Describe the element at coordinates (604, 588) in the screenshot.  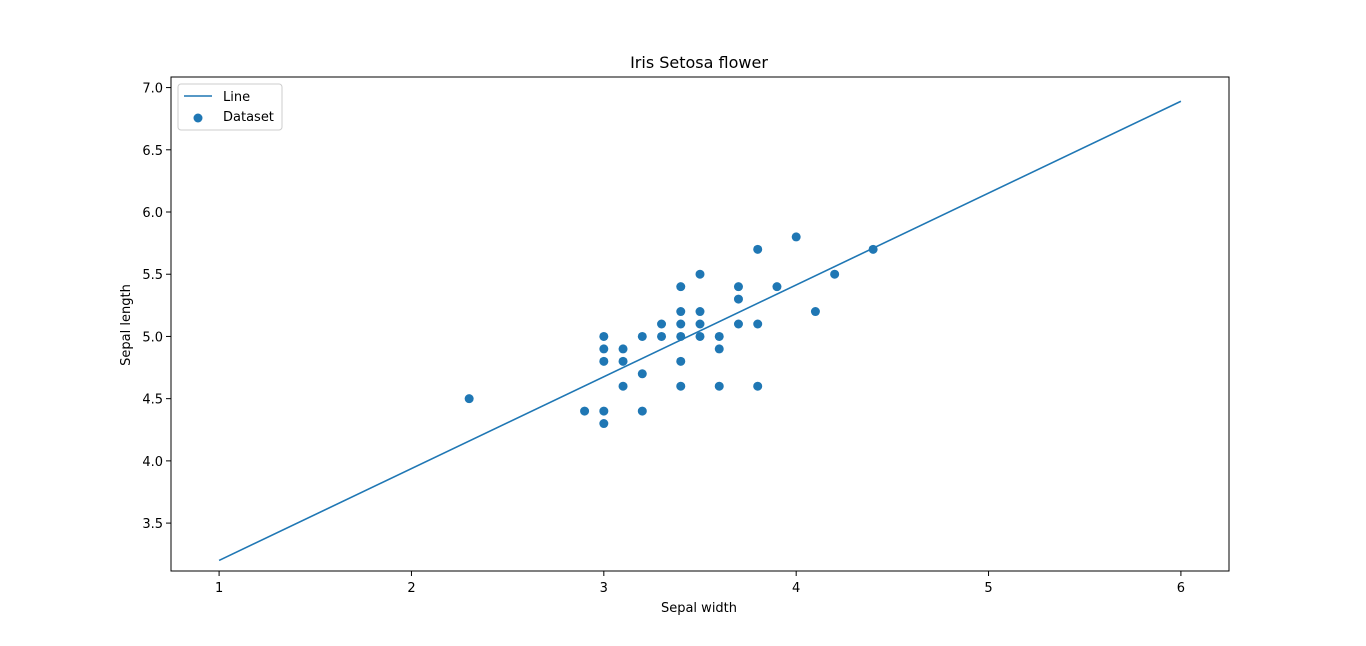
I see `x-tick-label: 3` at that location.